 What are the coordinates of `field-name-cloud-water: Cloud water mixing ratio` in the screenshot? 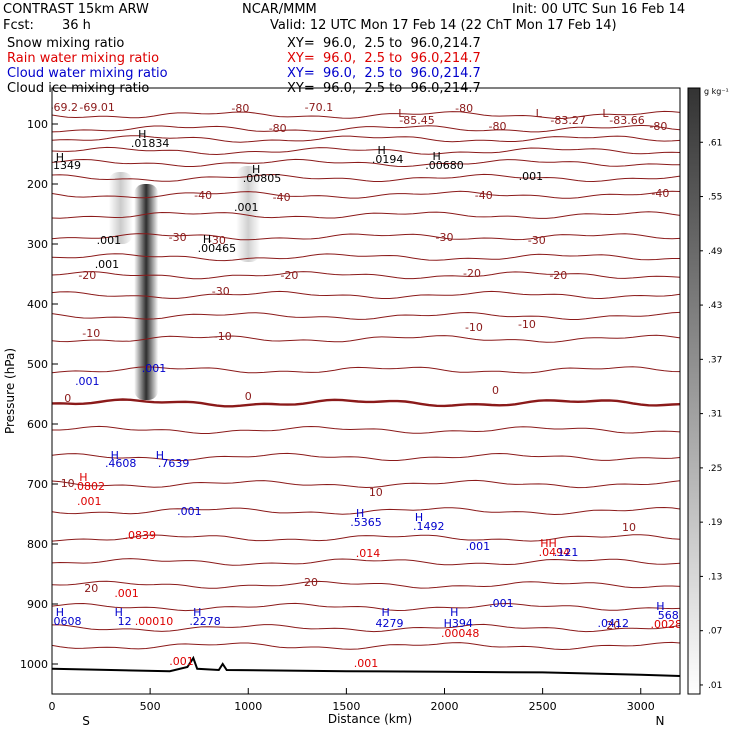 It's located at (87, 73).